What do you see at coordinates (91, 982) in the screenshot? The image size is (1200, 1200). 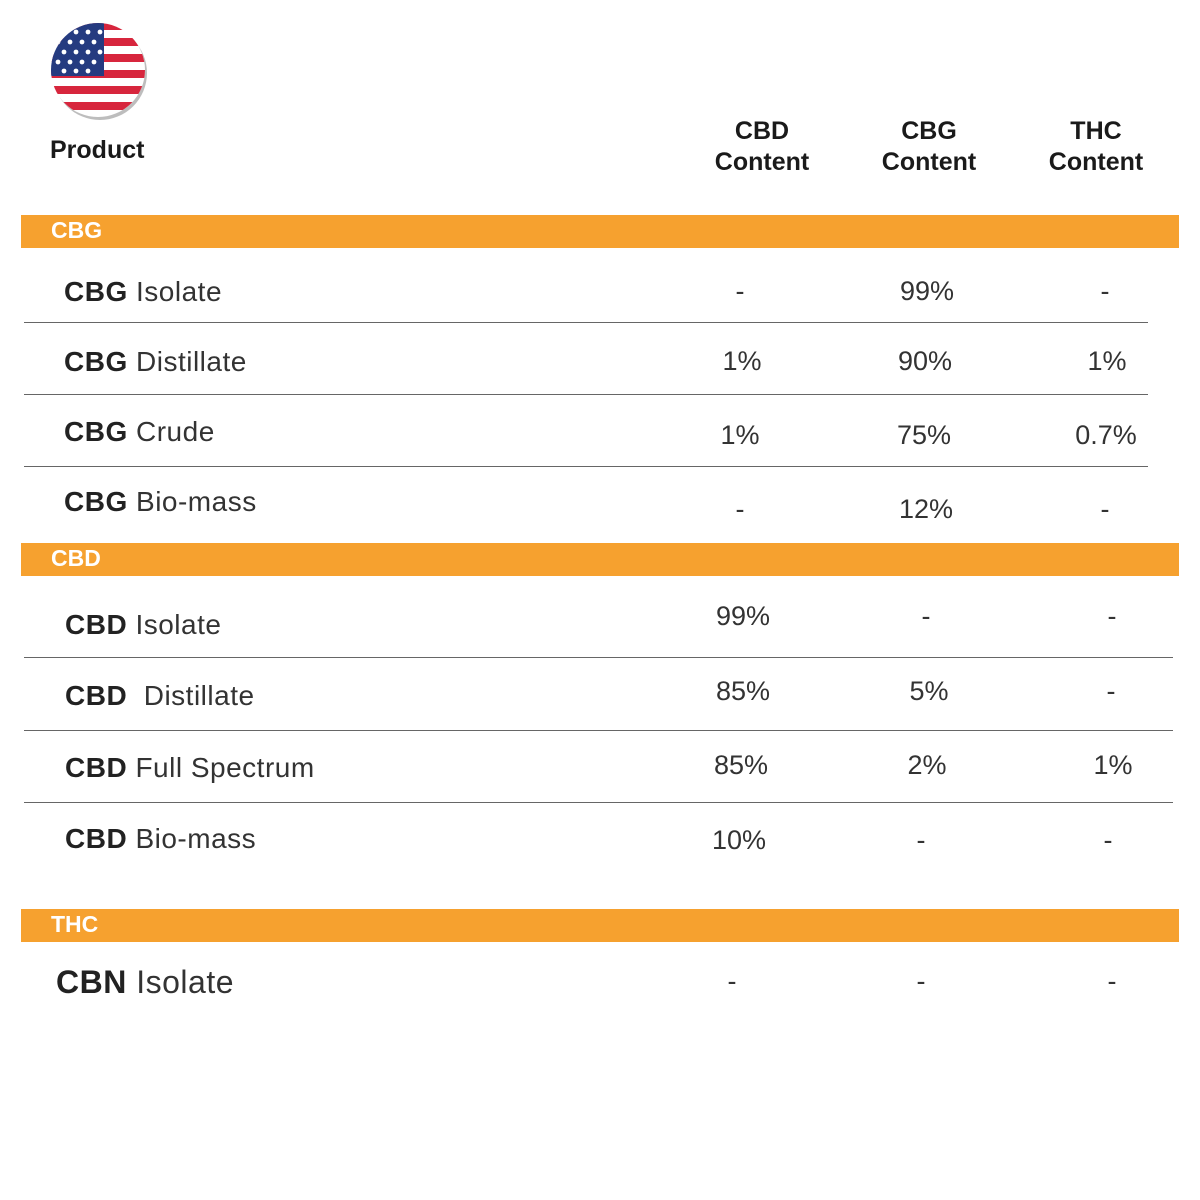 I see `product-prefix: CBN` at bounding box center [91, 982].